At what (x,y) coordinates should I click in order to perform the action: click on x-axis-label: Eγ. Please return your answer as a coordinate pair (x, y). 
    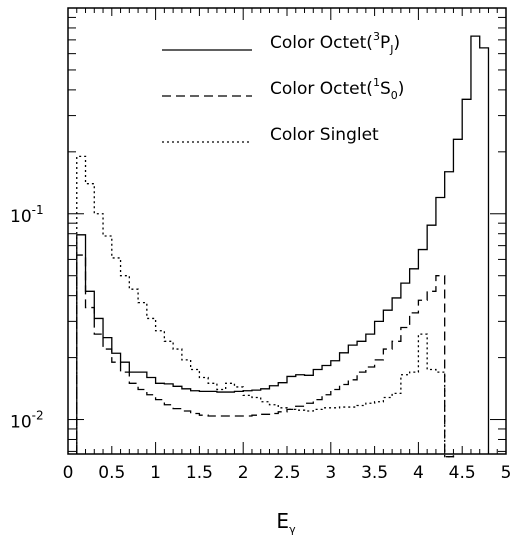
    Looking at the image, I should click on (286, 522).